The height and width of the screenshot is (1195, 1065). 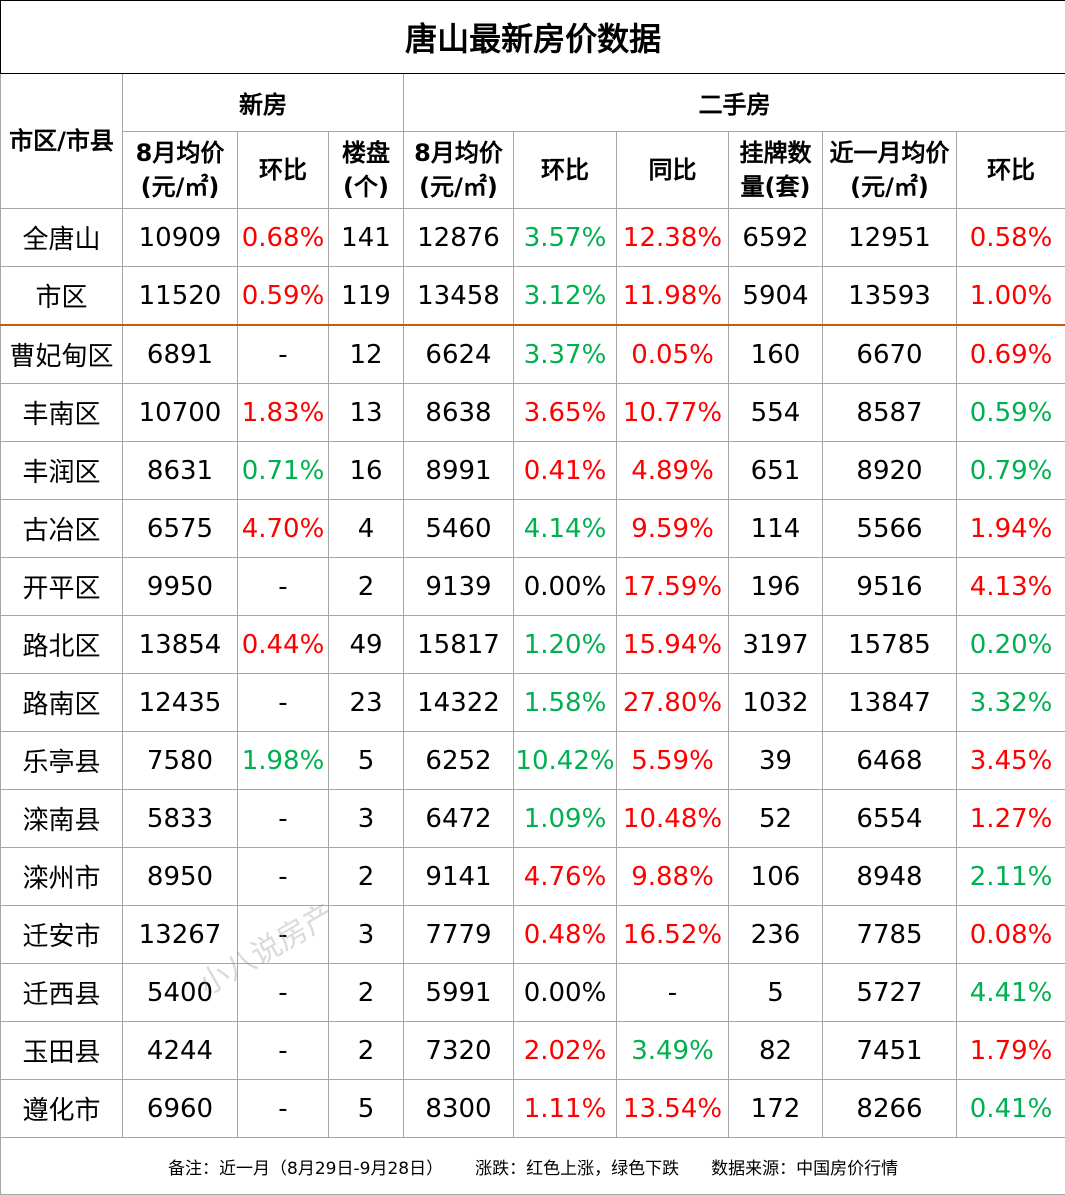 I want to click on value-cell: 8638, so click(x=459, y=413).